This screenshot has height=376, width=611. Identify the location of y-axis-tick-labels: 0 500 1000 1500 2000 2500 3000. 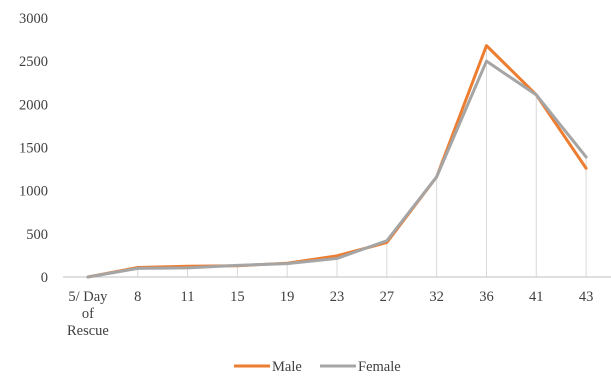
(33, 148).